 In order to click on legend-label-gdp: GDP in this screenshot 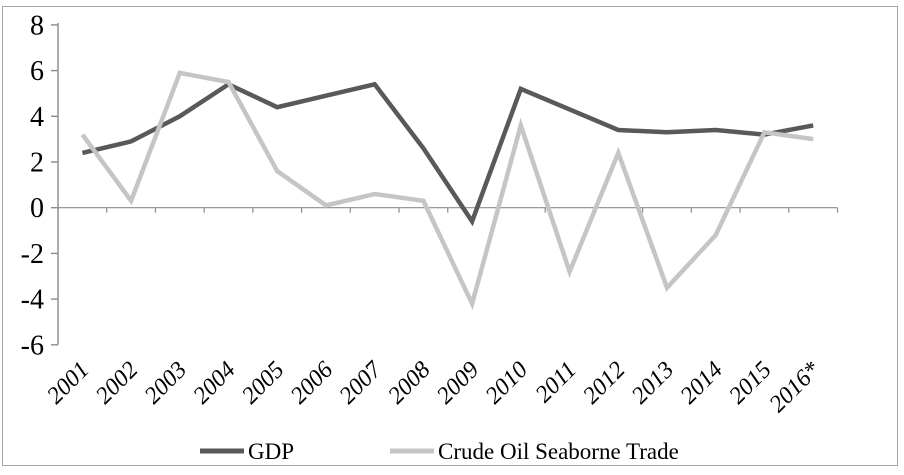, I will do `click(271, 451)`.